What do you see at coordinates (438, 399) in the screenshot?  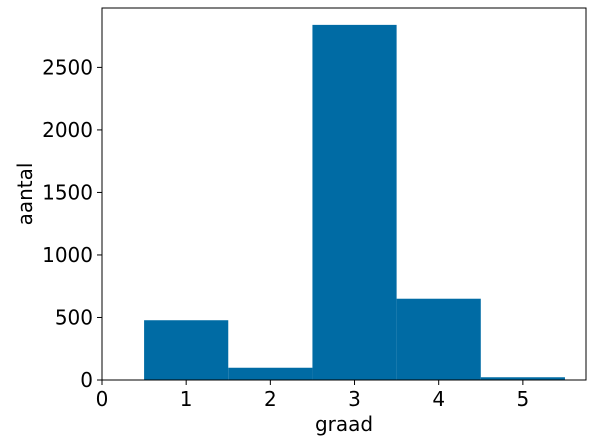 I see `x-tick-label: 4` at bounding box center [438, 399].